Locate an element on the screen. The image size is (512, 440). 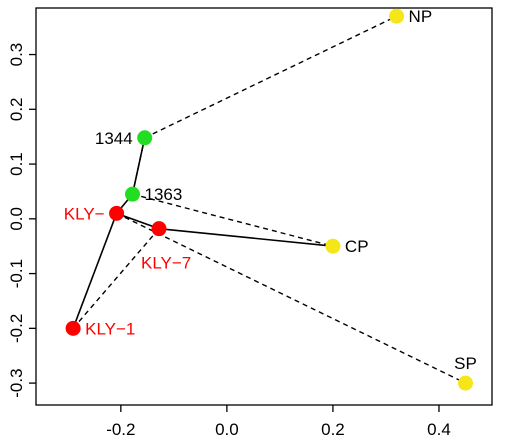
point-sp is located at coordinates (465, 383).